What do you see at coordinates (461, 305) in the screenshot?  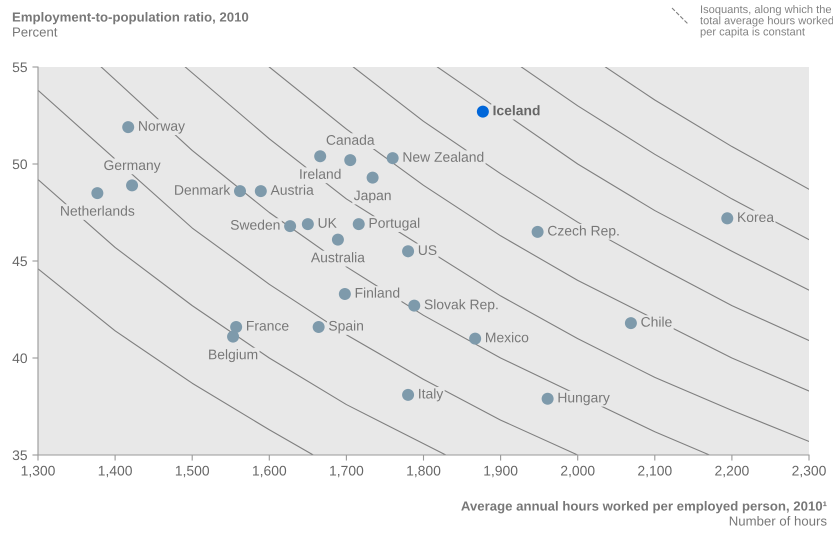 I see `annotation: Slovak Rep.` at bounding box center [461, 305].